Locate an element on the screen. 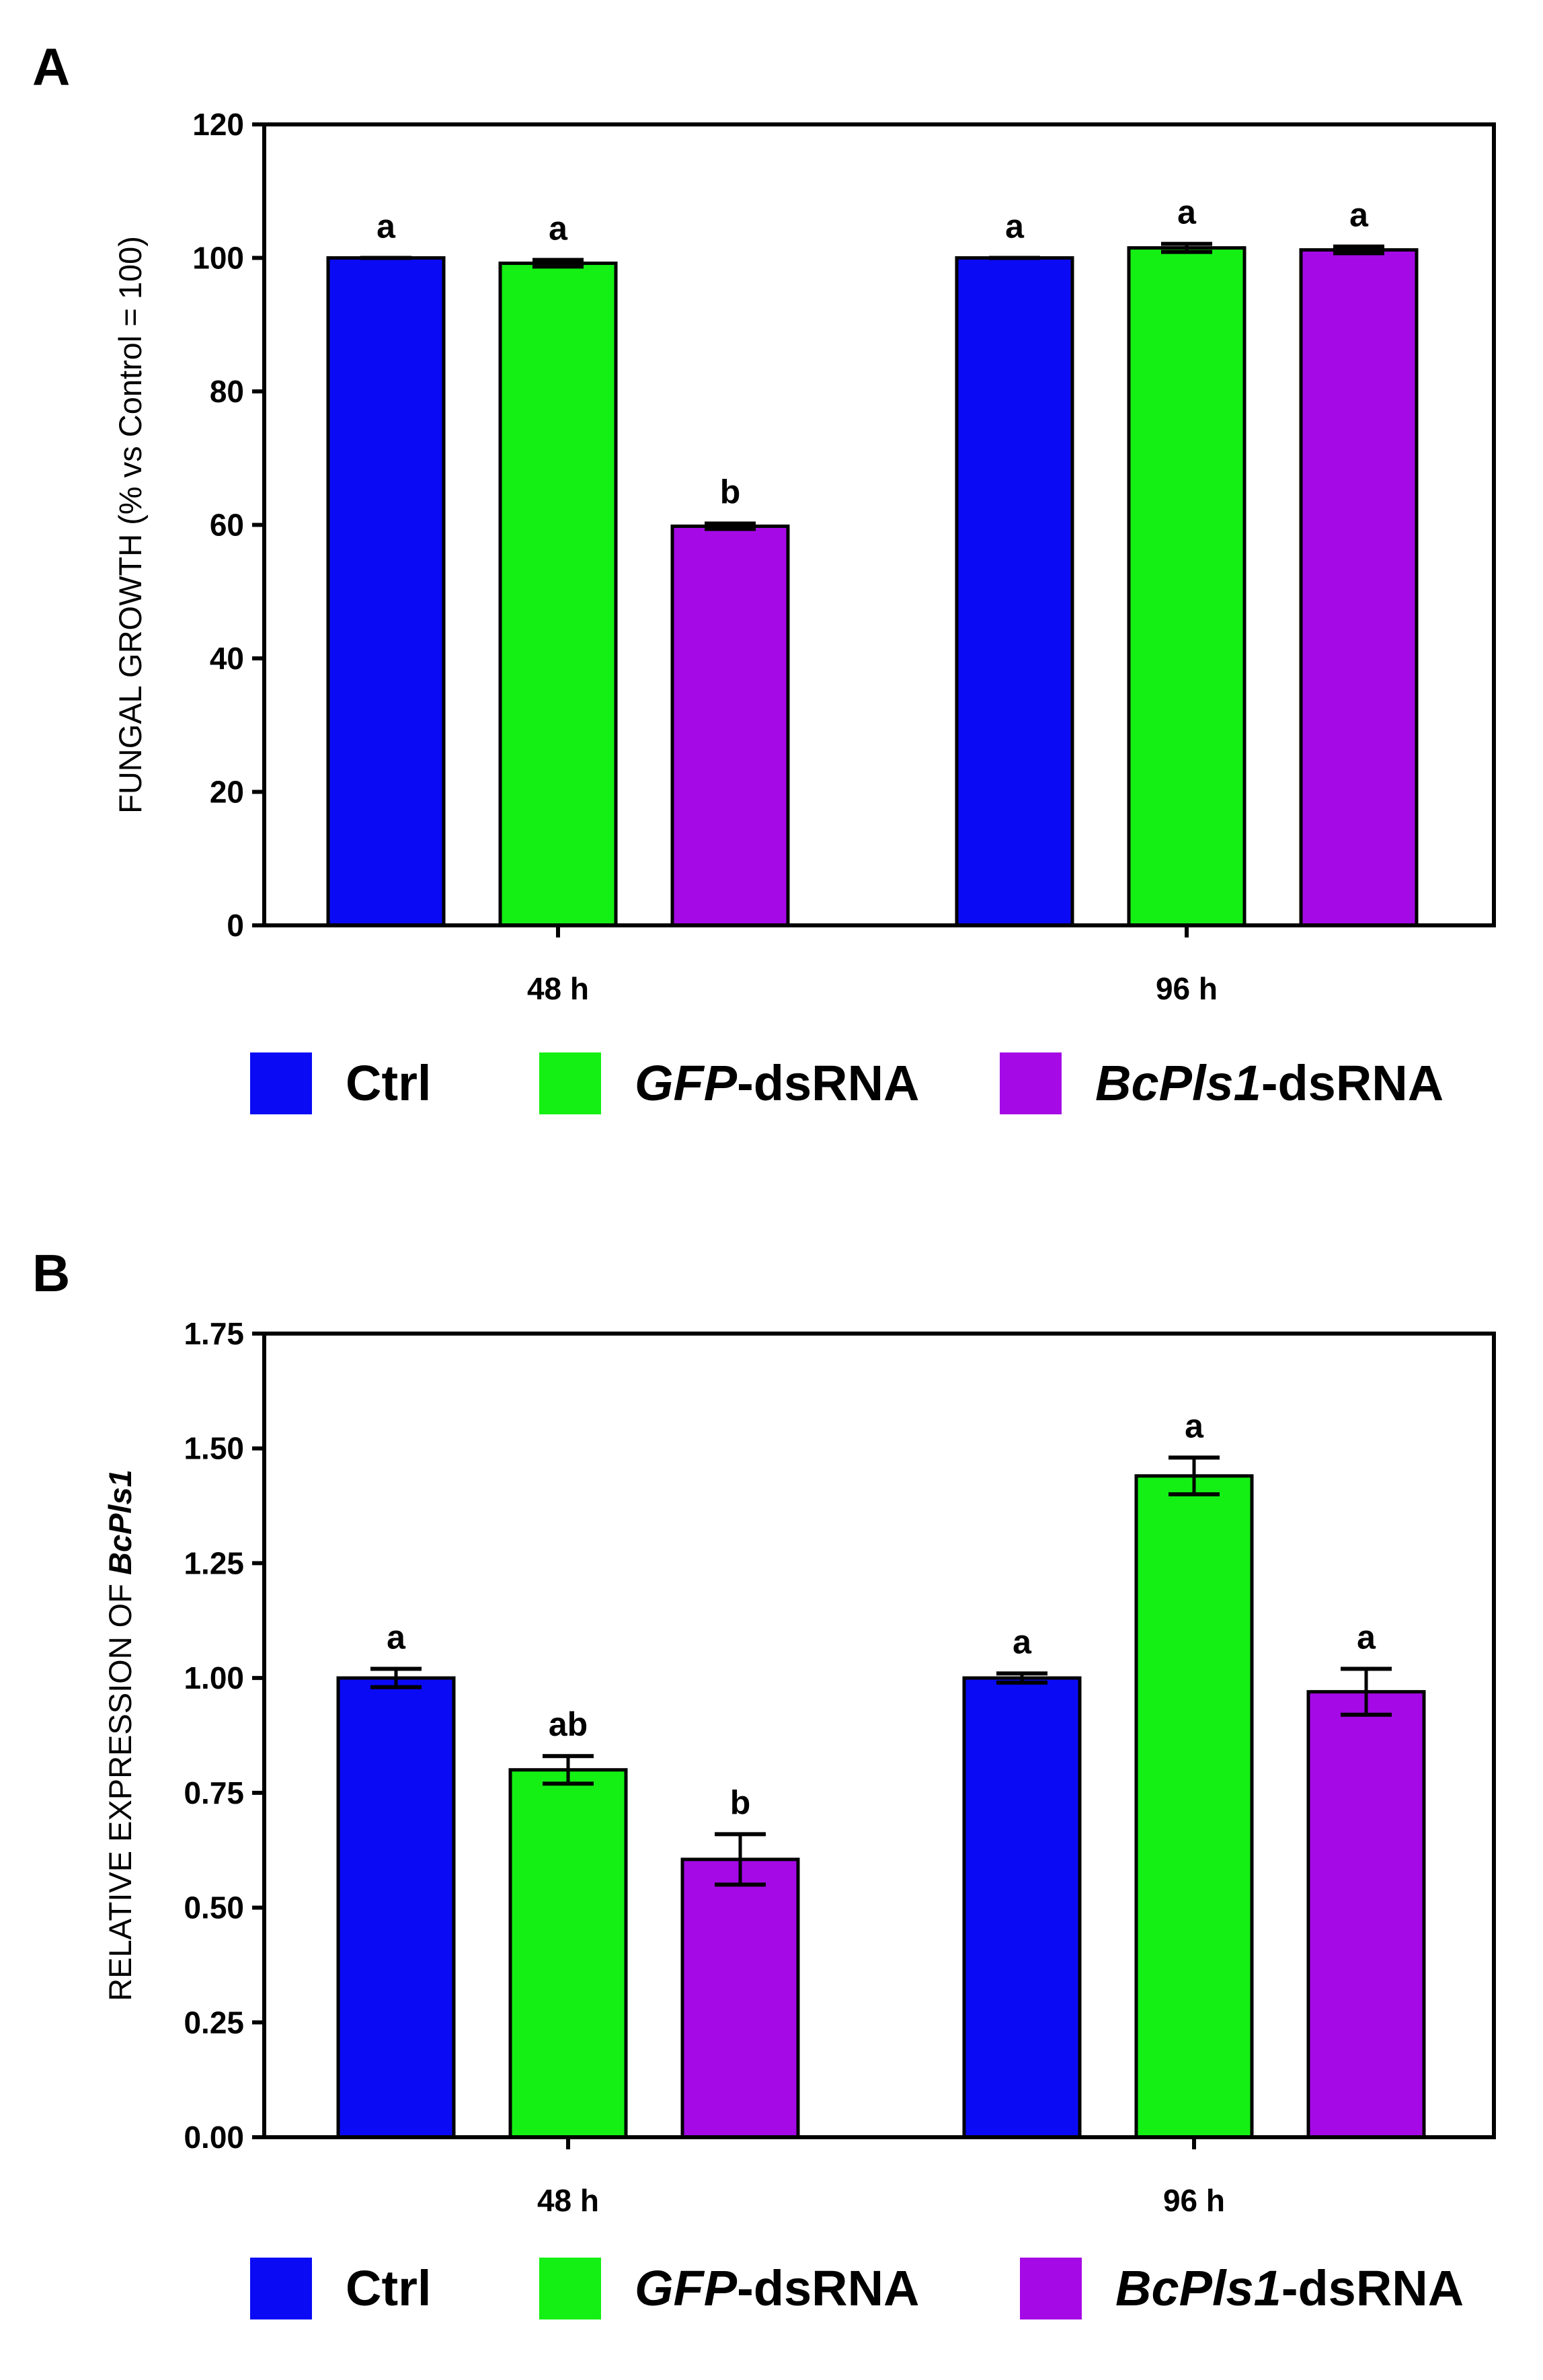 This screenshot has width=1543, height=2380. y-tick-label: 120 is located at coordinates (218, 124).